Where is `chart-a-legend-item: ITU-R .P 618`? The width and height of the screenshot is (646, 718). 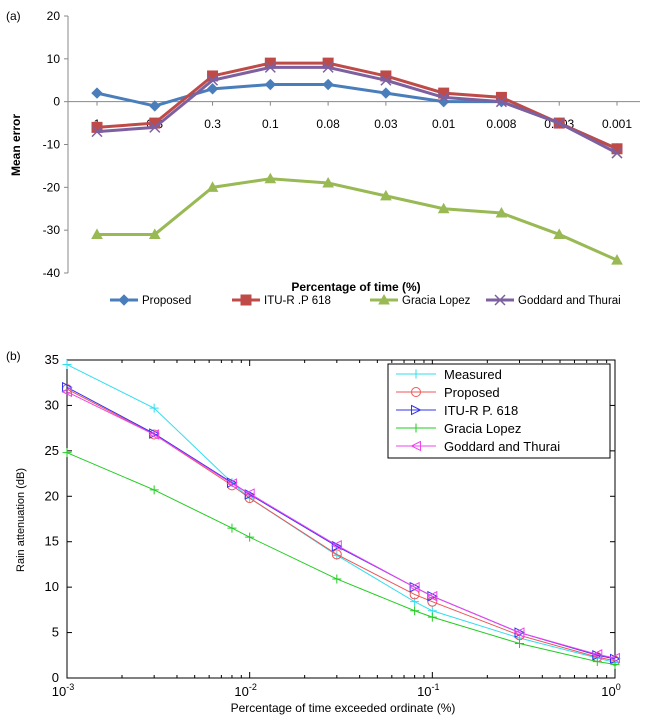 chart-a-legend-item: ITU-R .P 618 is located at coordinates (281, 300).